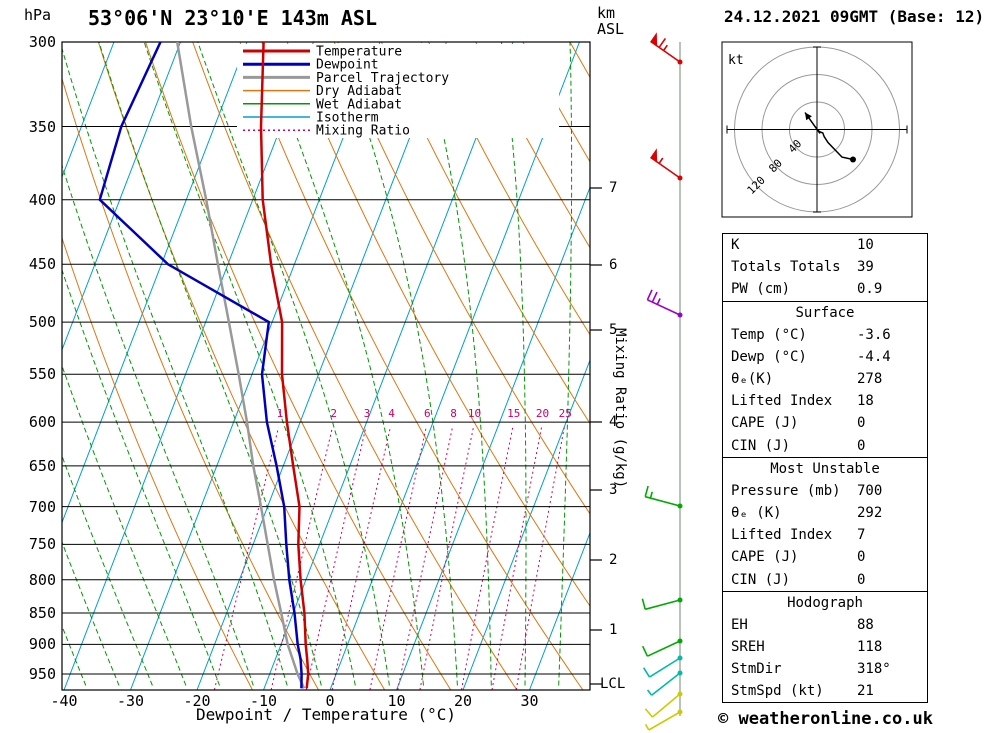 The height and width of the screenshot is (733, 1000). I want to click on page-title: 53°06'N 23°10'E 143m ASL, so click(232, 18).